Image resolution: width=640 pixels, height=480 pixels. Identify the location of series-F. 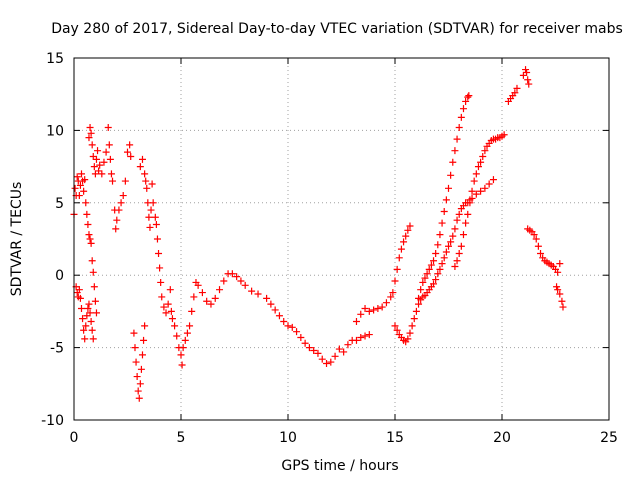
(401, 259).